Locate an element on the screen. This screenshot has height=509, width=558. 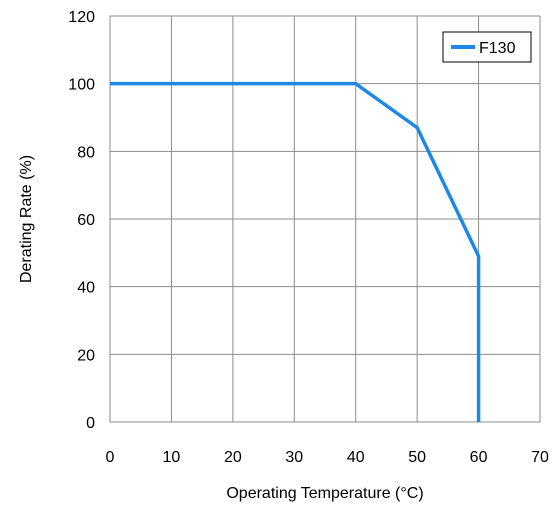
legend: F130 is located at coordinates (487, 47).